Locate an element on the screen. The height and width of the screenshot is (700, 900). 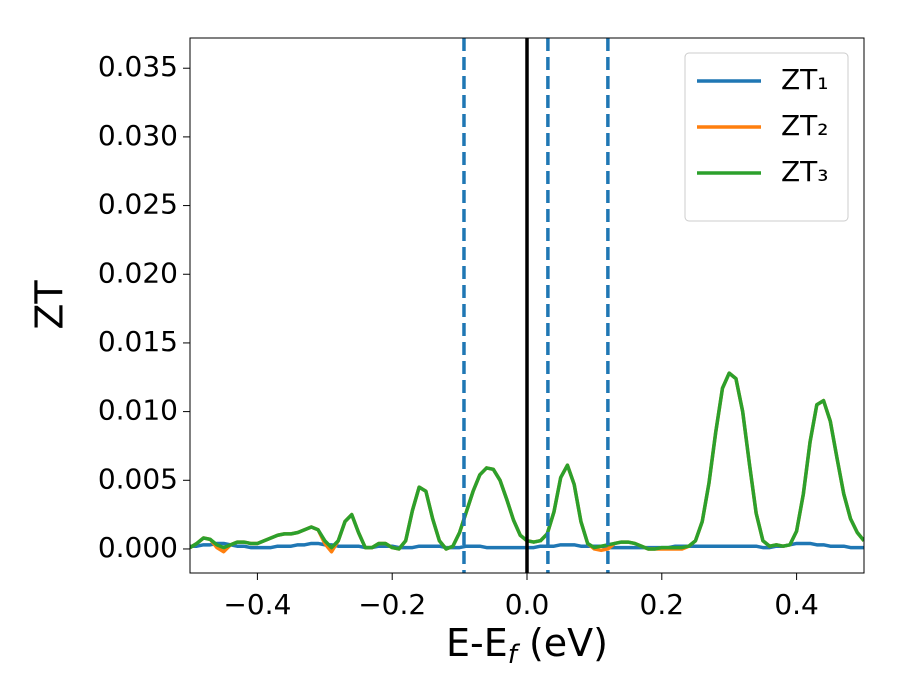
y-axis-label: ZT is located at coordinates (50, 305).